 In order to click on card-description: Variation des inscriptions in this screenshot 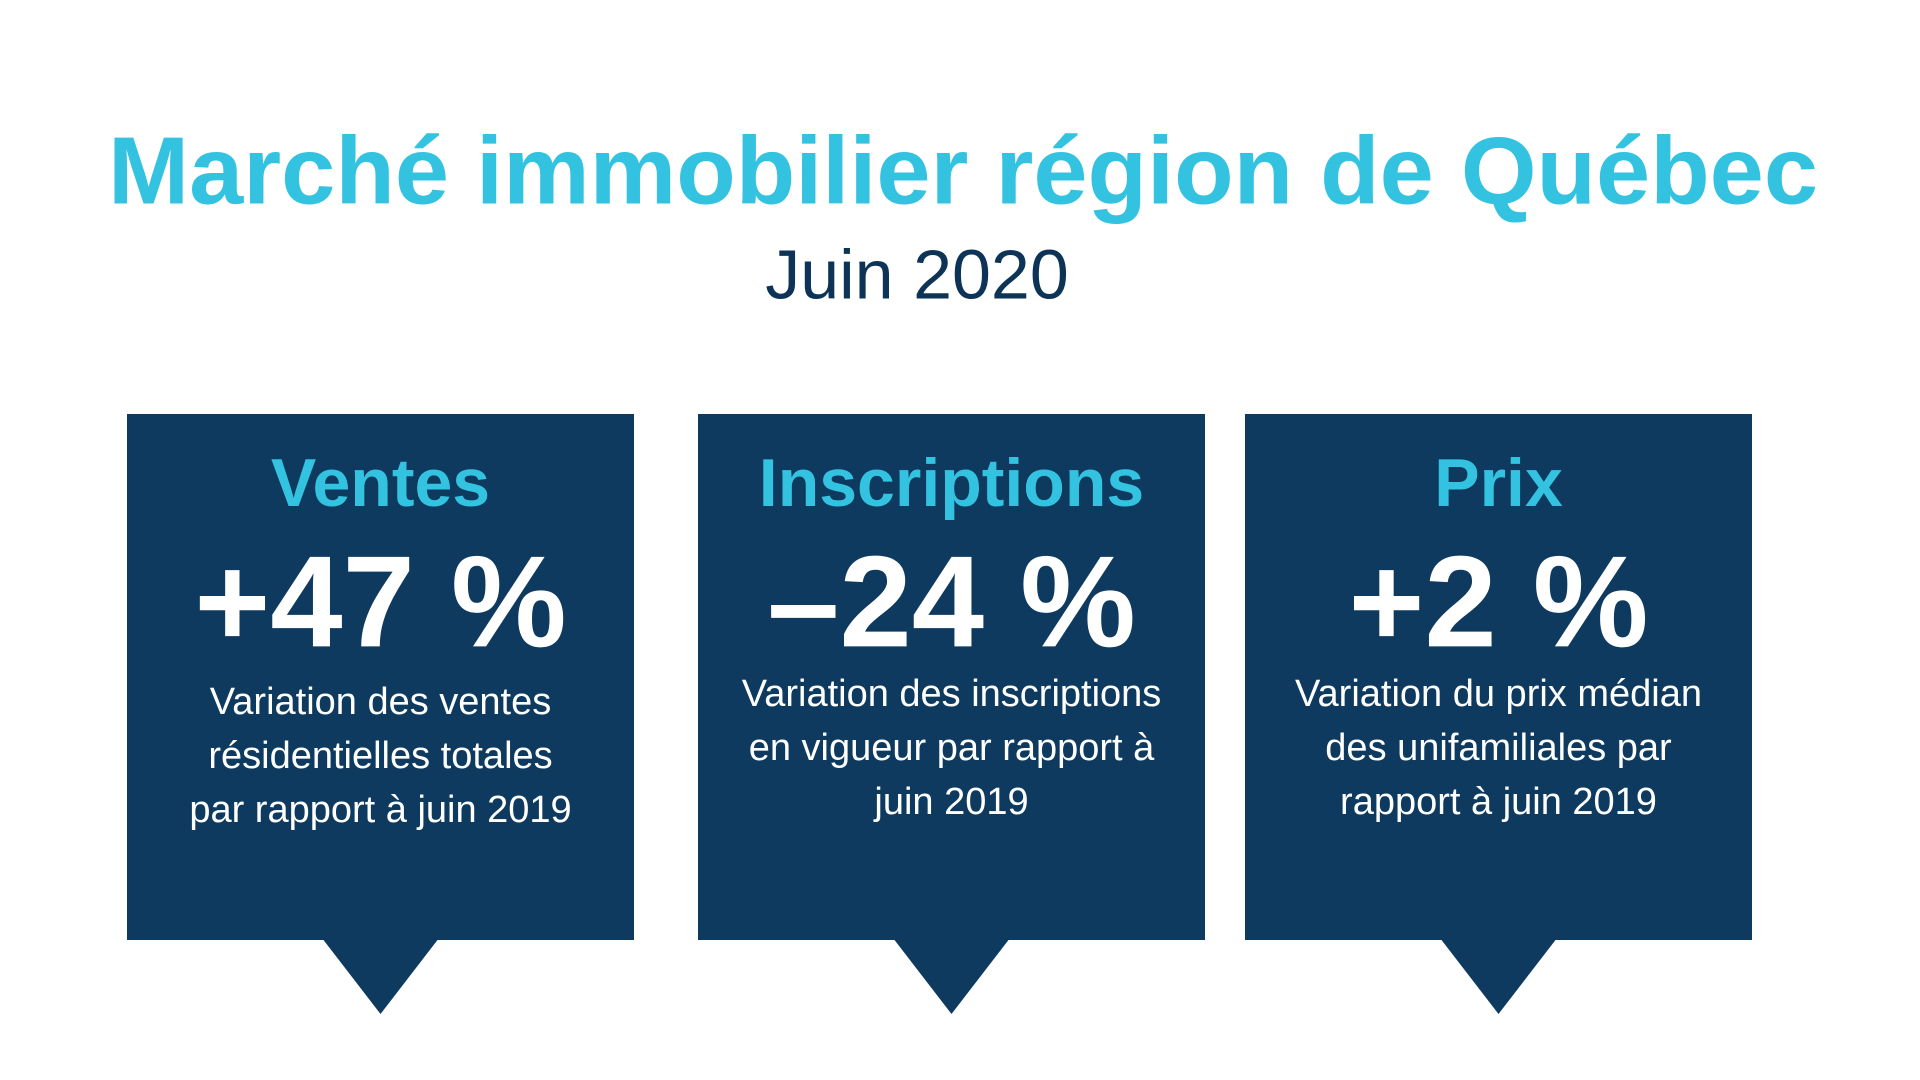, I will do `click(952, 694)`.